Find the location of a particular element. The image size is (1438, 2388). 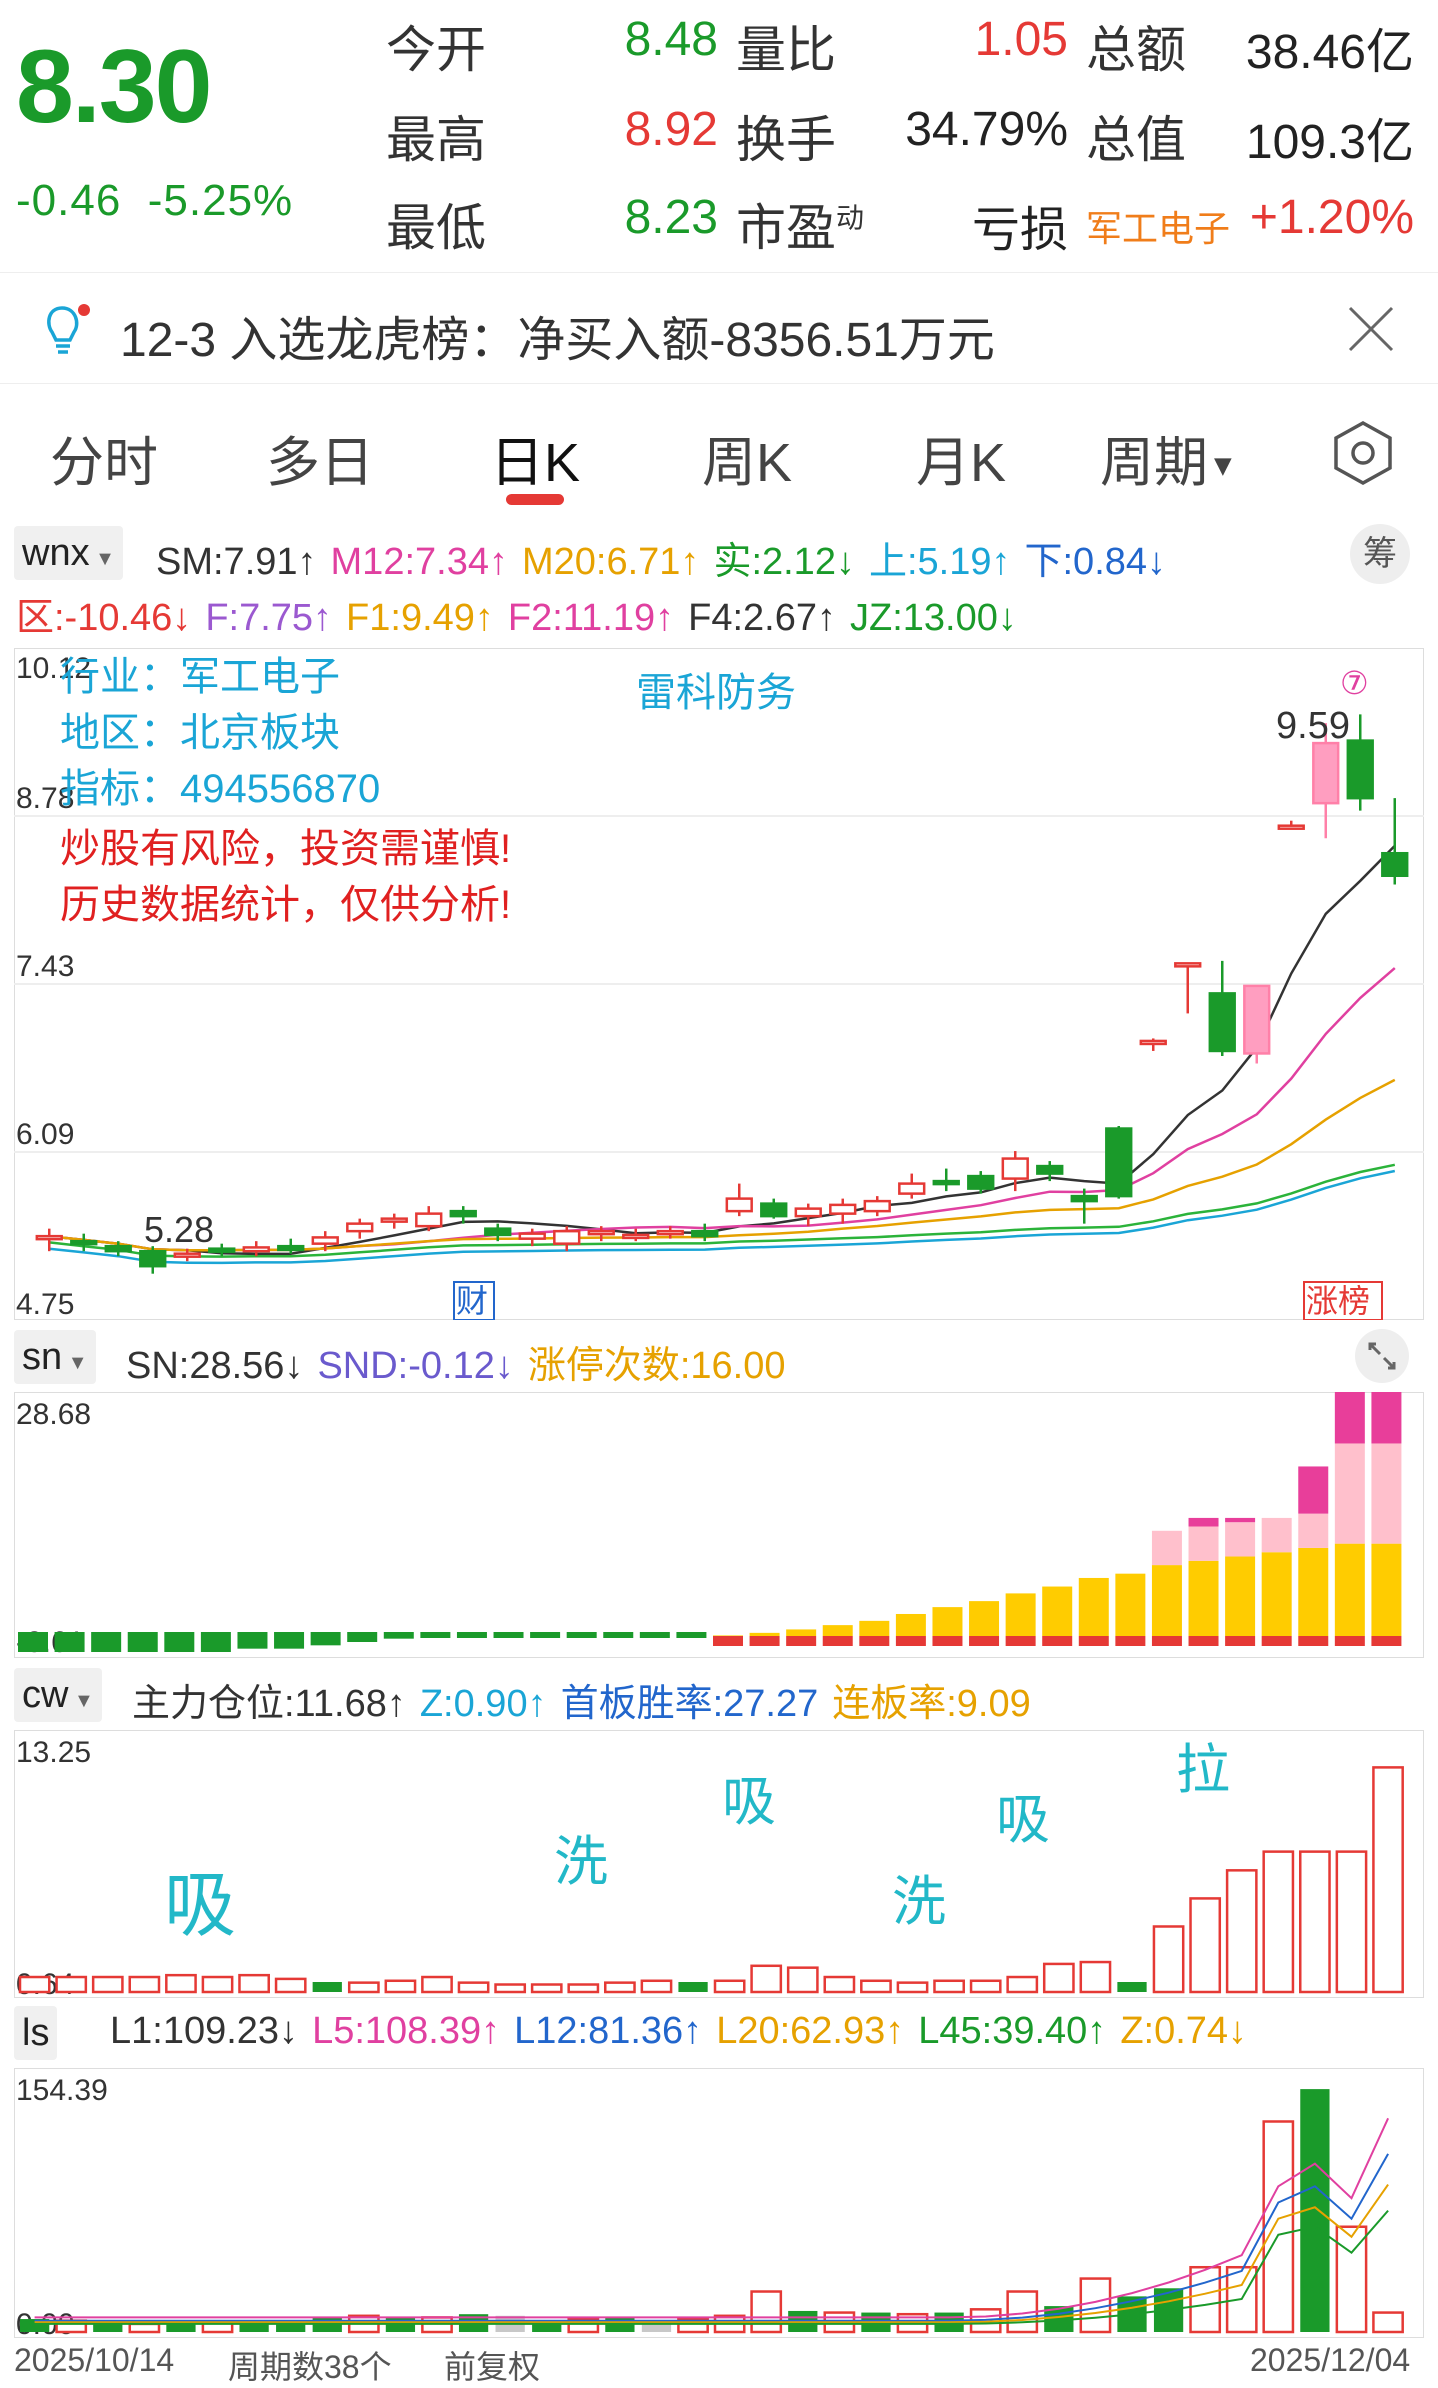

tab-monthly-k: 月K is located at coordinates (961, 463).